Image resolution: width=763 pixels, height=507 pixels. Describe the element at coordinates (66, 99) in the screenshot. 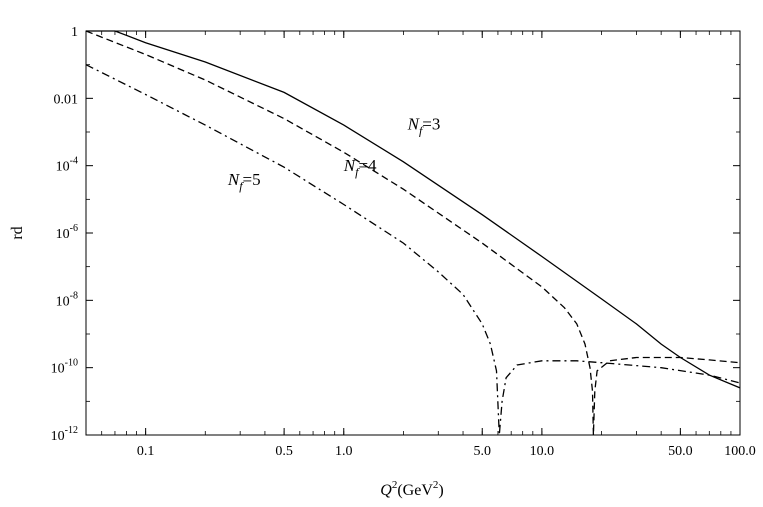

I see `y-tick-label: 0.01` at that location.